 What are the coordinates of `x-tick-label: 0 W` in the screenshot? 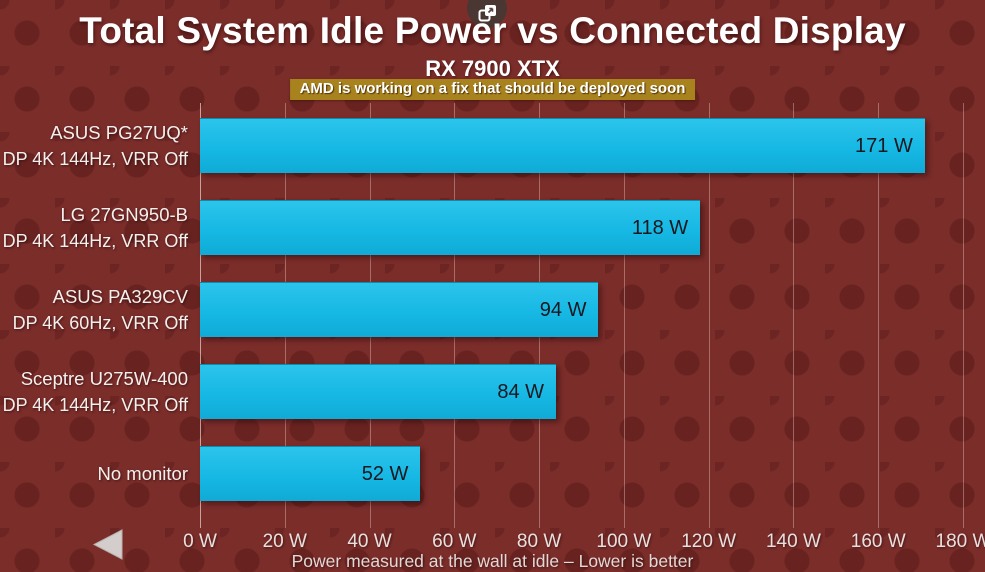 It's located at (200, 541).